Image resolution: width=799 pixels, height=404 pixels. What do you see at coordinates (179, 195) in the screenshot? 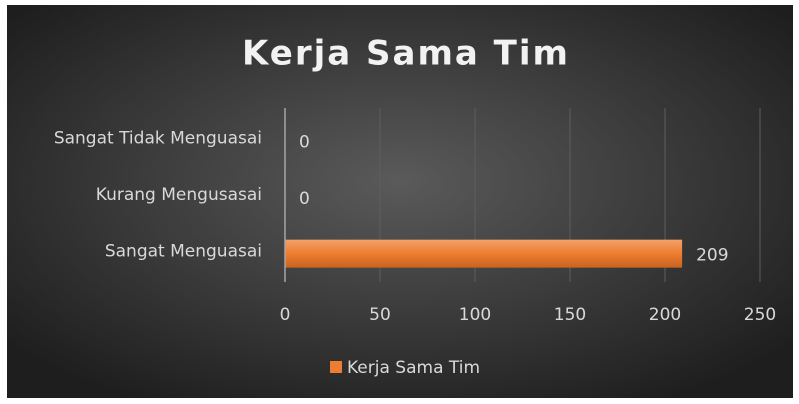
I see `y-tick-label: Kurang Mengusasai` at bounding box center [179, 195].